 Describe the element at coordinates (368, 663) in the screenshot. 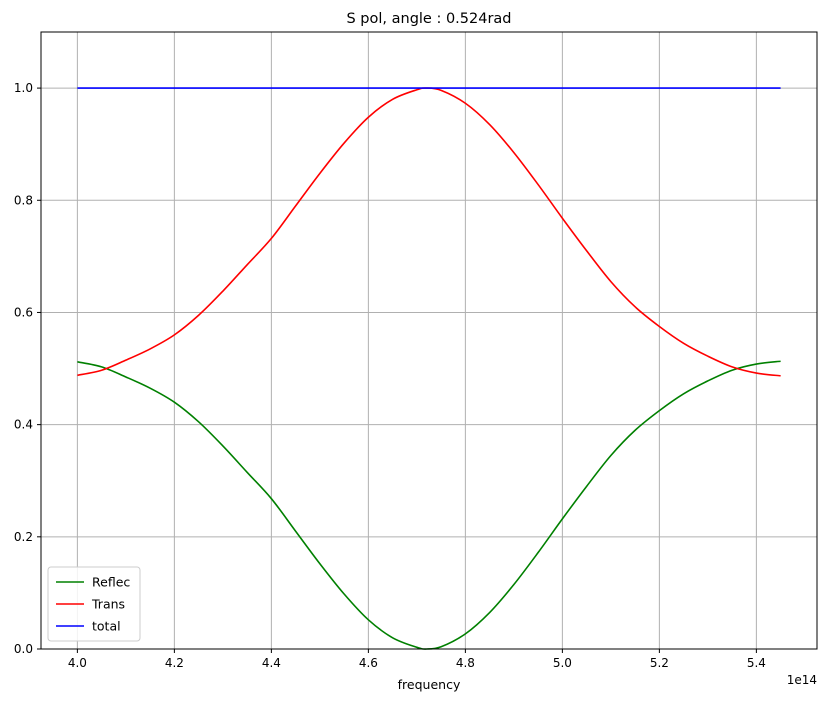

I see `x-tick-label: 4.6` at that location.